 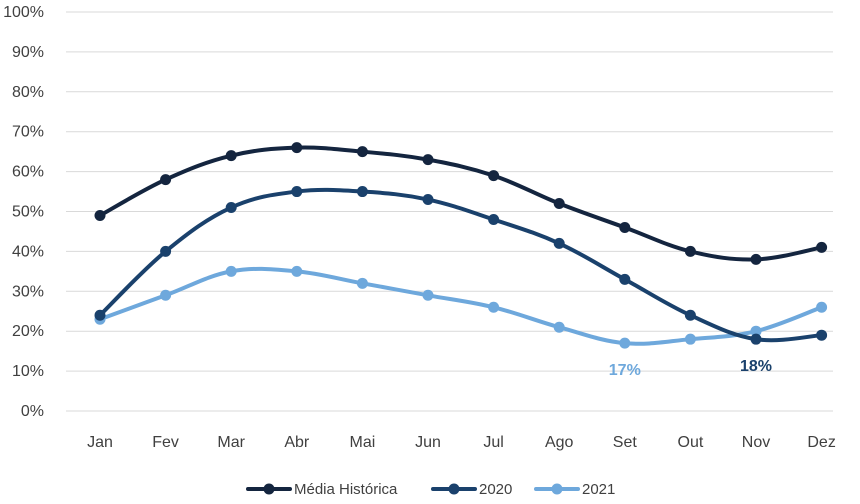 I want to click on y-tick-label: 60%, so click(x=28, y=172).